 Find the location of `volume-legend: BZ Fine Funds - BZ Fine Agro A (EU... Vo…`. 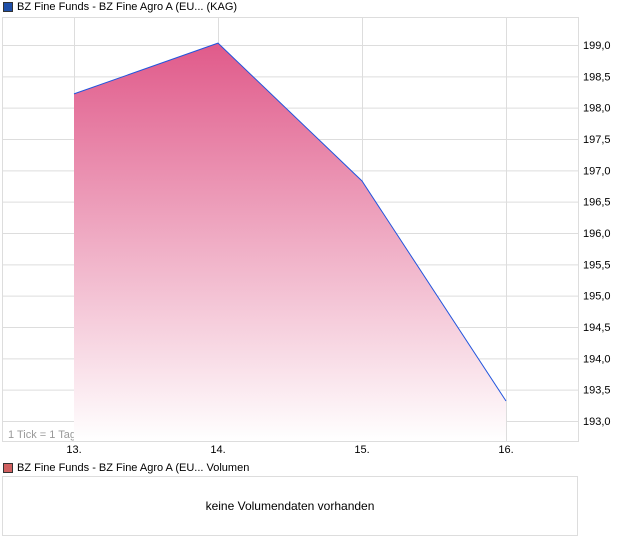

volume-legend: BZ Fine Funds - BZ Fine Agro A (EU... Vo… is located at coordinates (126, 468).